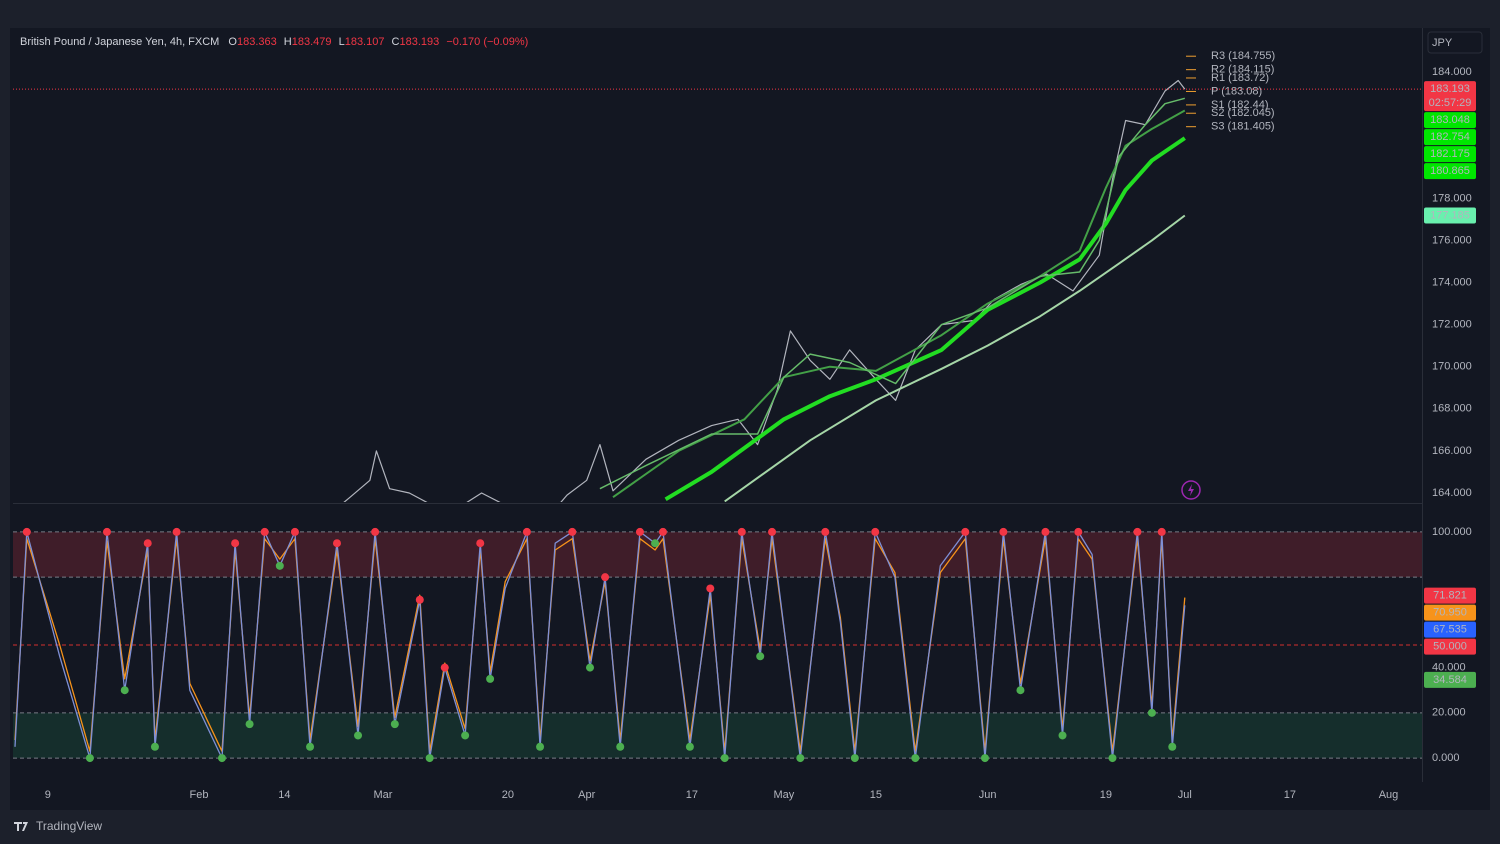 This screenshot has height=844, width=1500. Describe the element at coordinates (1452, 72) in the screenshot. I see `y-tick-label: 184.000` at that location.